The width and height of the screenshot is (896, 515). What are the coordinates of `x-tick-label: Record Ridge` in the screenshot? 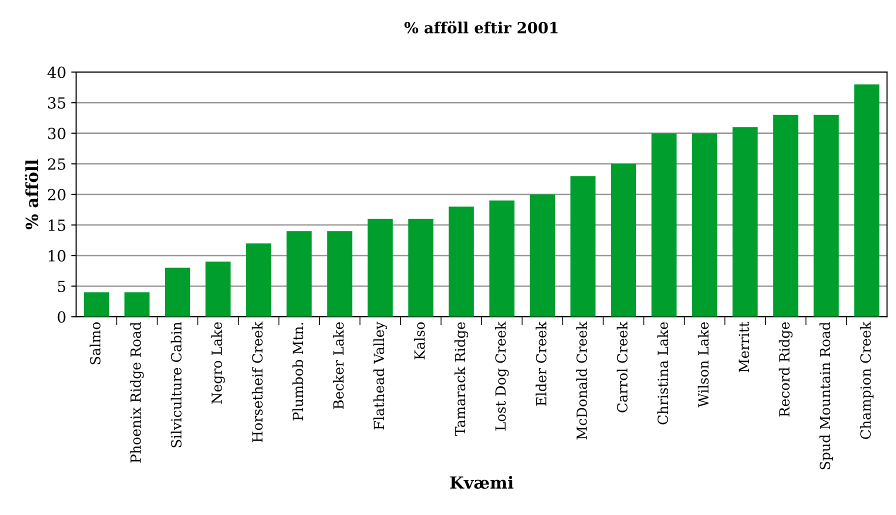 It's located at (785, 369).